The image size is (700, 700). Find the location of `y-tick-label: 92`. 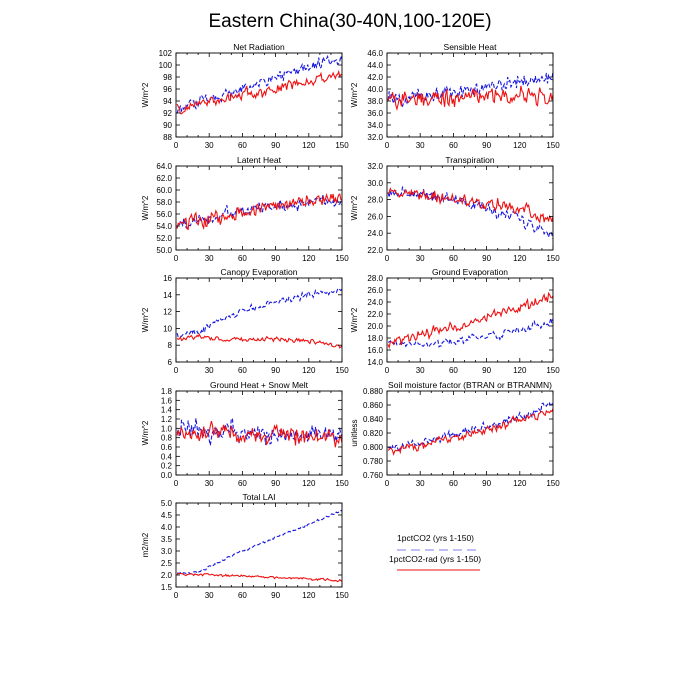

y-tick-label: 92 is located at coordinates (167, 113).